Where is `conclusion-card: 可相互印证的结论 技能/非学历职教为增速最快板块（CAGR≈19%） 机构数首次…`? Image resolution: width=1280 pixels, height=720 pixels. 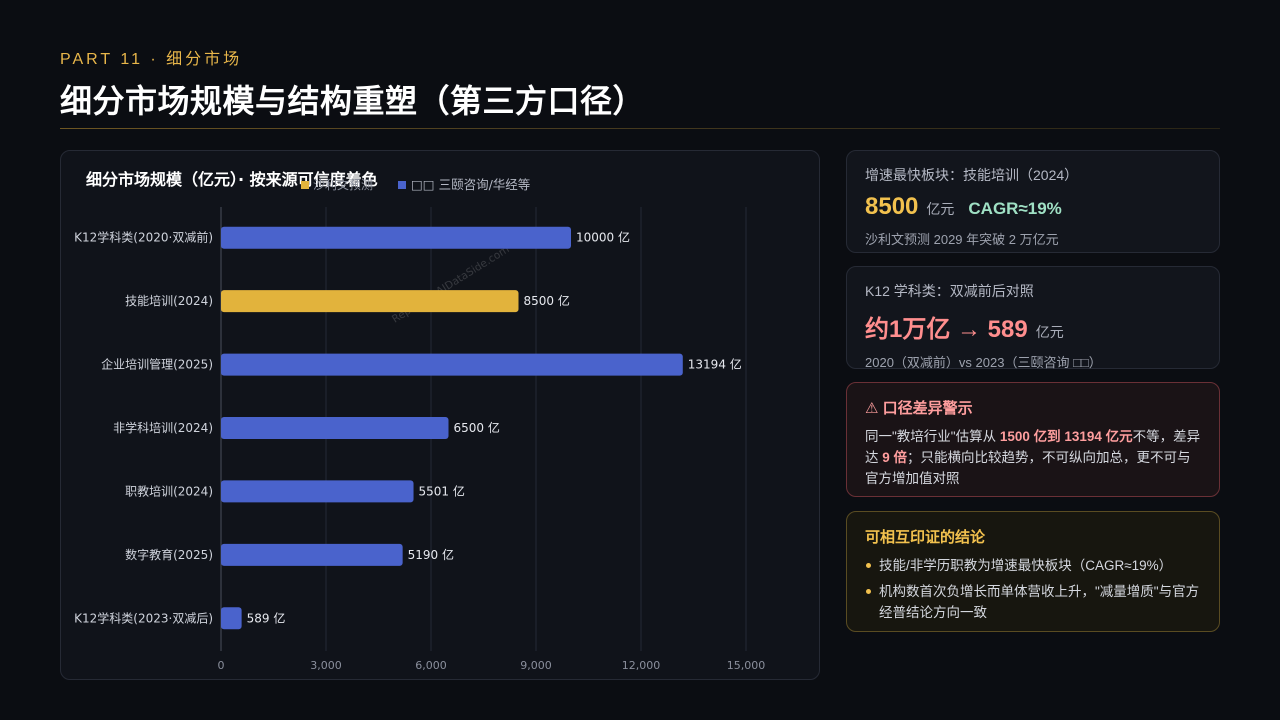 conclusion-card: 可相互印证的结论 技能/非学历职教为增速最快板块（CAGR≈19%） 机构数首次… is located at coordinates (1033, 571).